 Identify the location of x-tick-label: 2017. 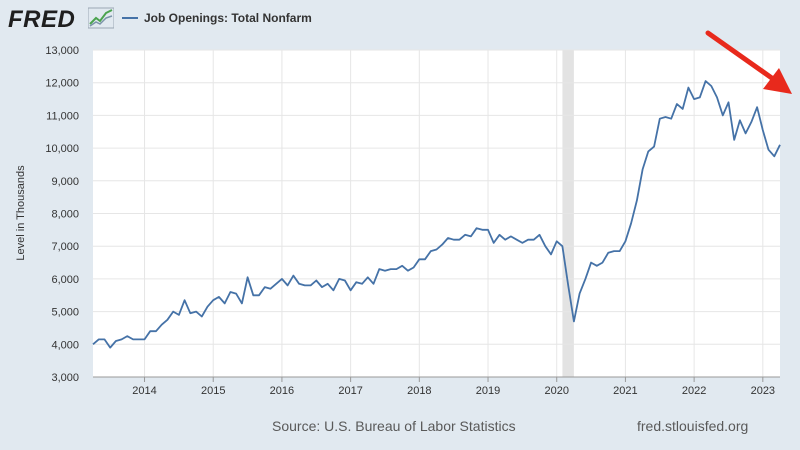
(350, 391).